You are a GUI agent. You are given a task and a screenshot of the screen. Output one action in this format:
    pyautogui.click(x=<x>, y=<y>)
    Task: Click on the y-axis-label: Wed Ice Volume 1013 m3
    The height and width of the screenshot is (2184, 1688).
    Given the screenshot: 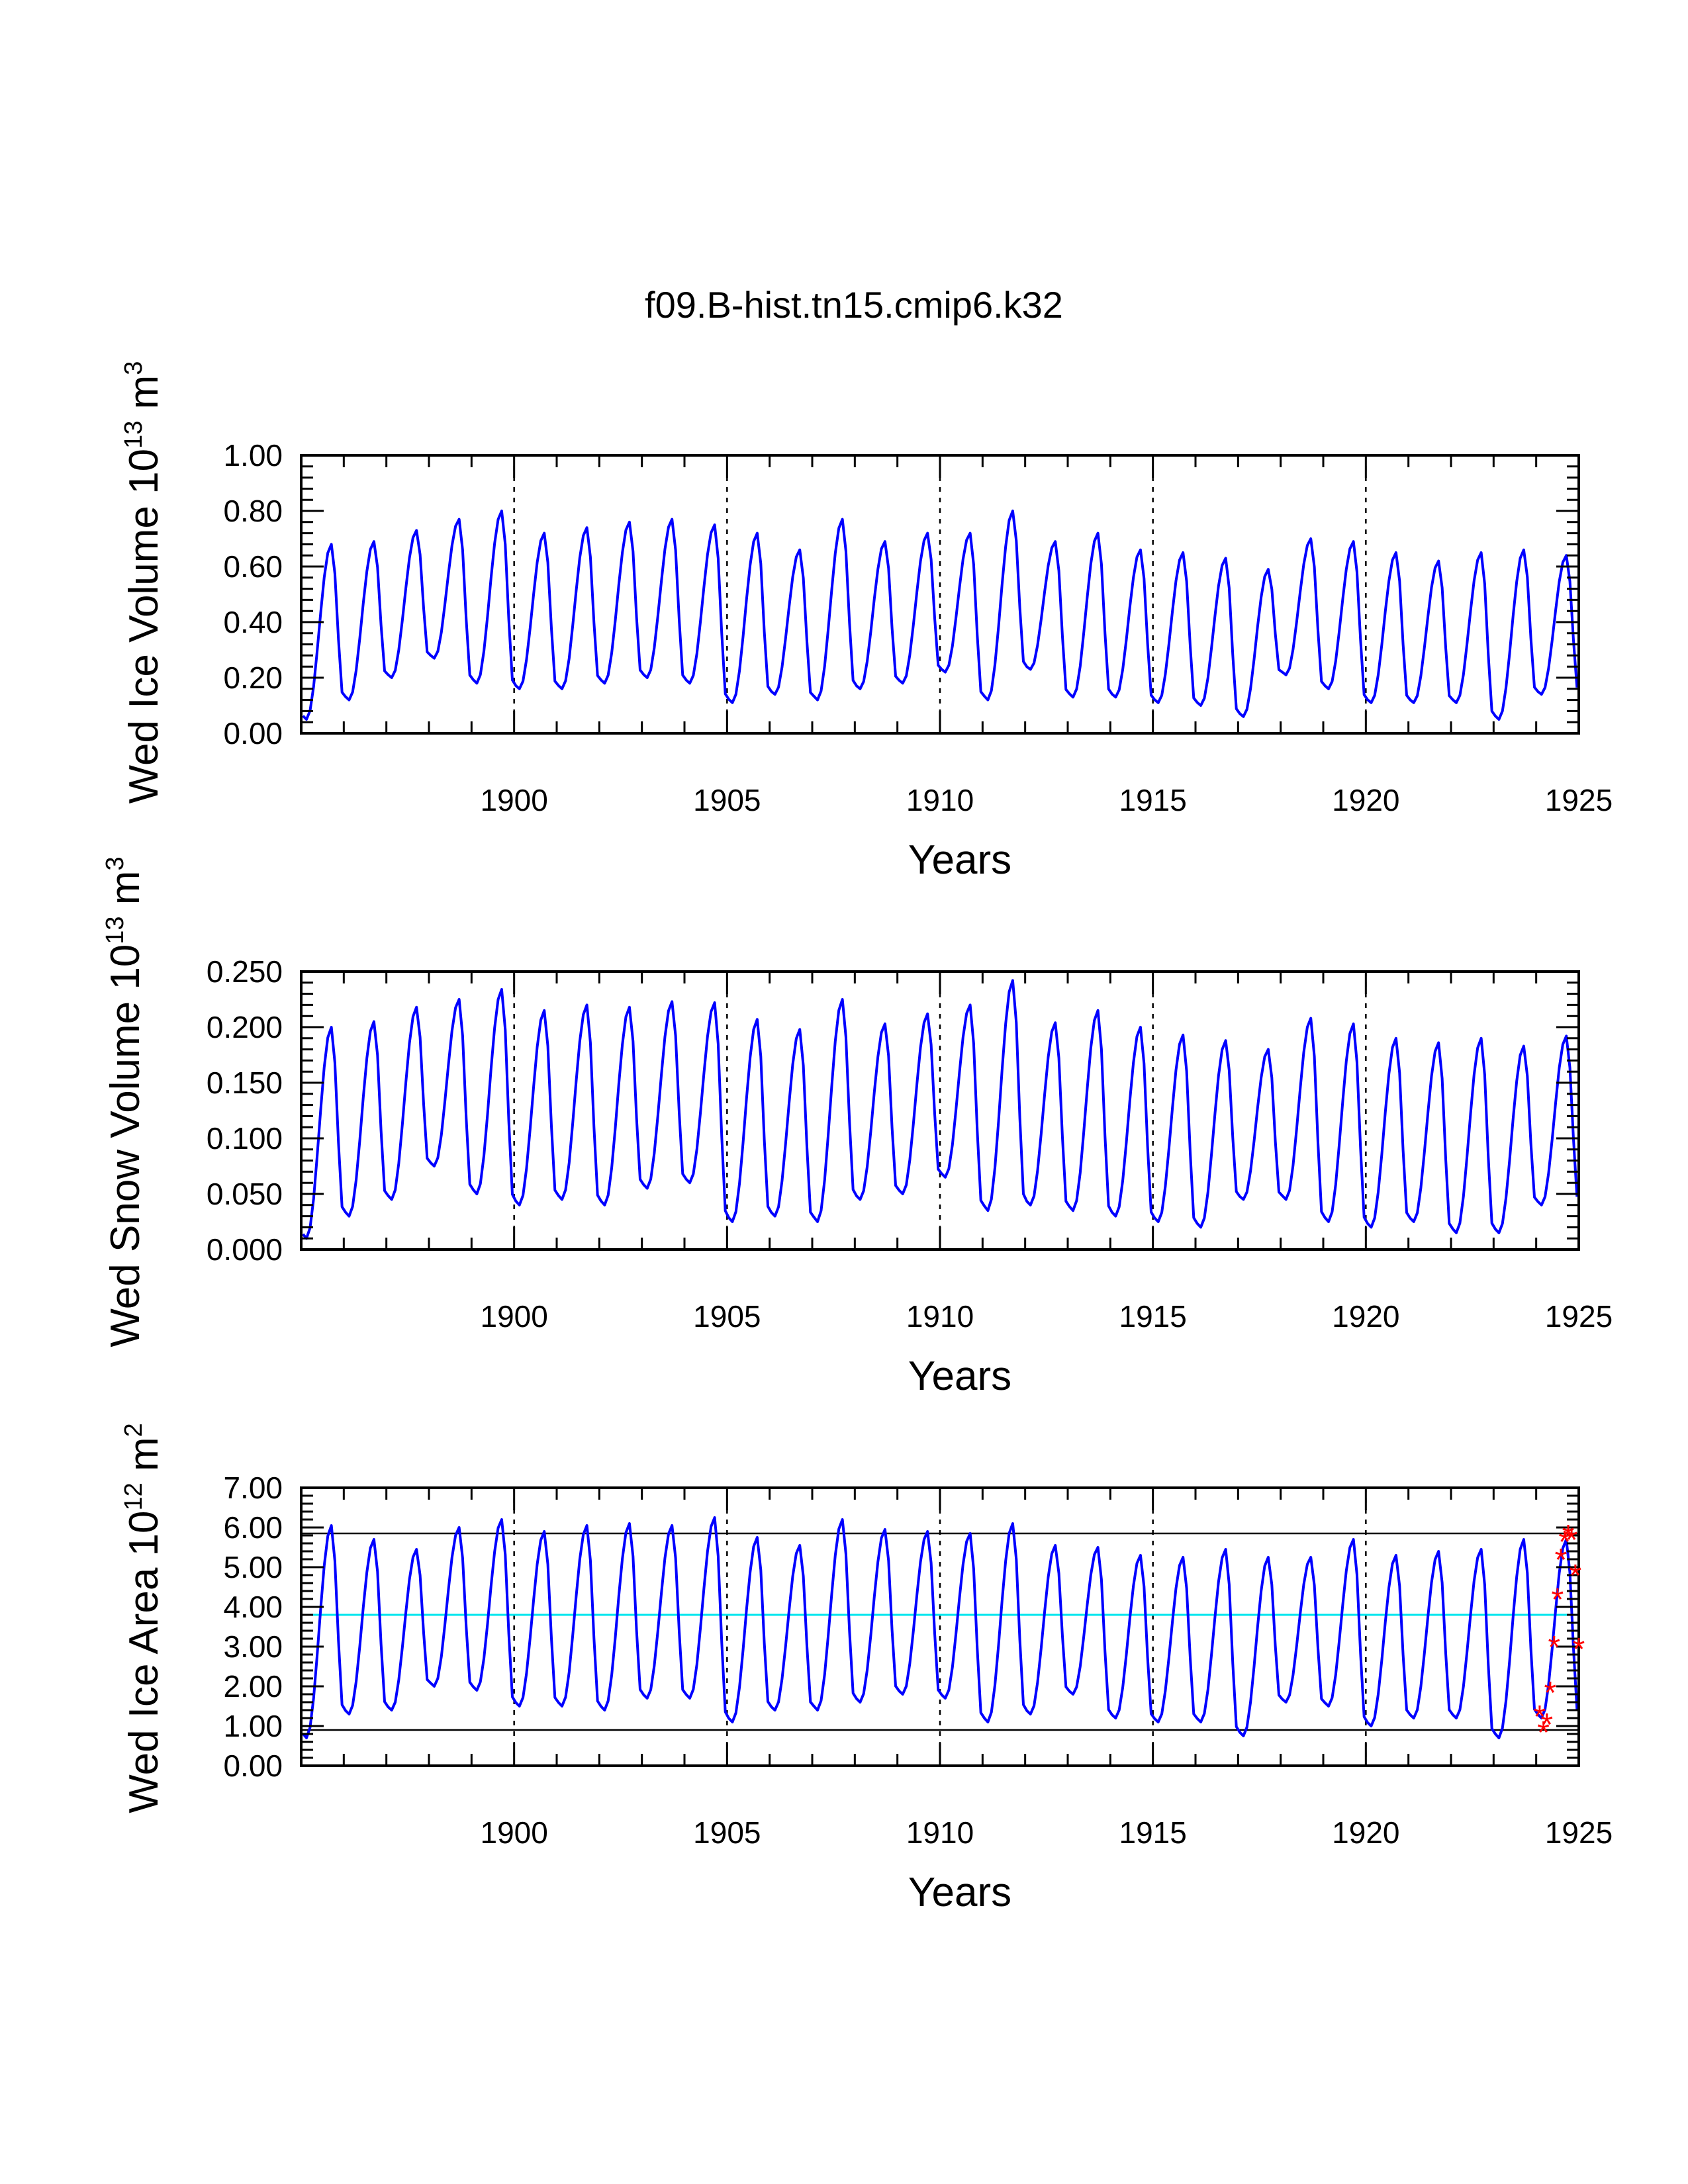 What is the action you would take?
    pyautogui.click(x=143, y=582)
    